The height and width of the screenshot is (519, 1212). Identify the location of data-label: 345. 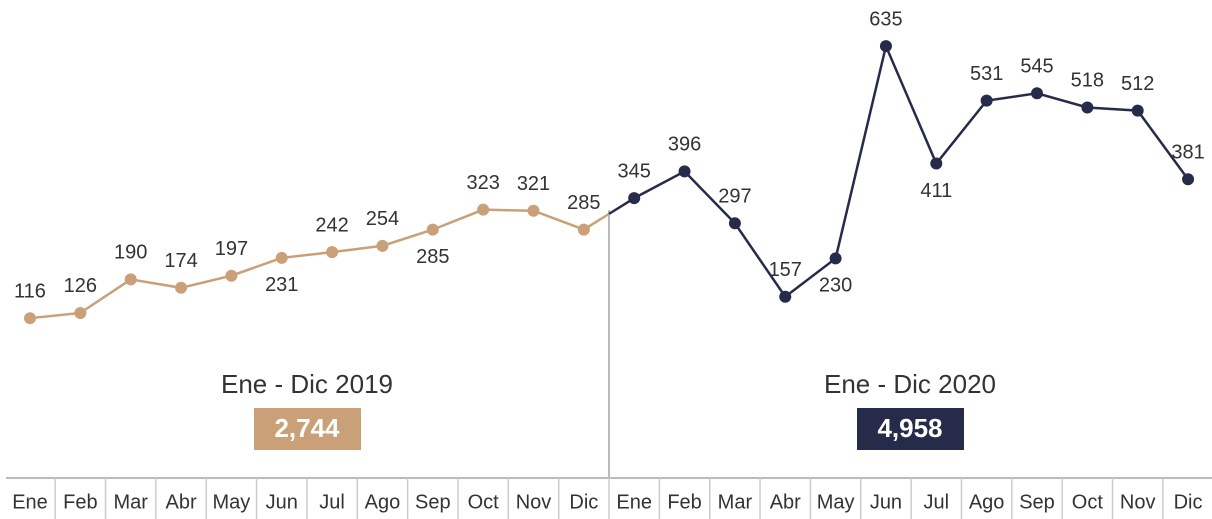
(634, 171).